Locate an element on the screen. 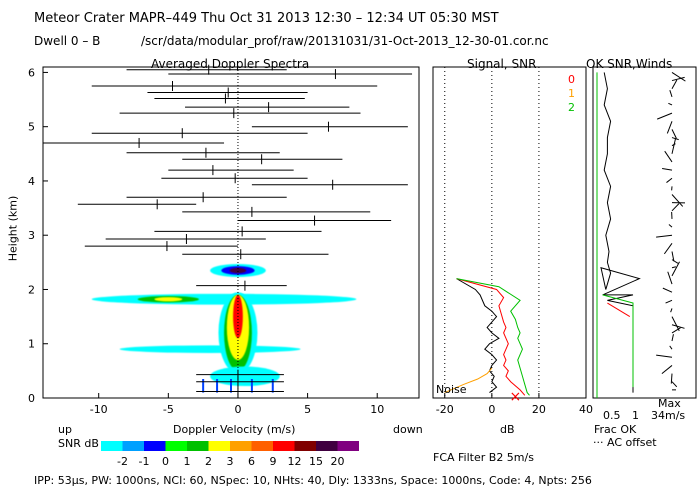 This screenshot has width=700, height=500. noise-label: Noise is located at coordinates (451, 389).